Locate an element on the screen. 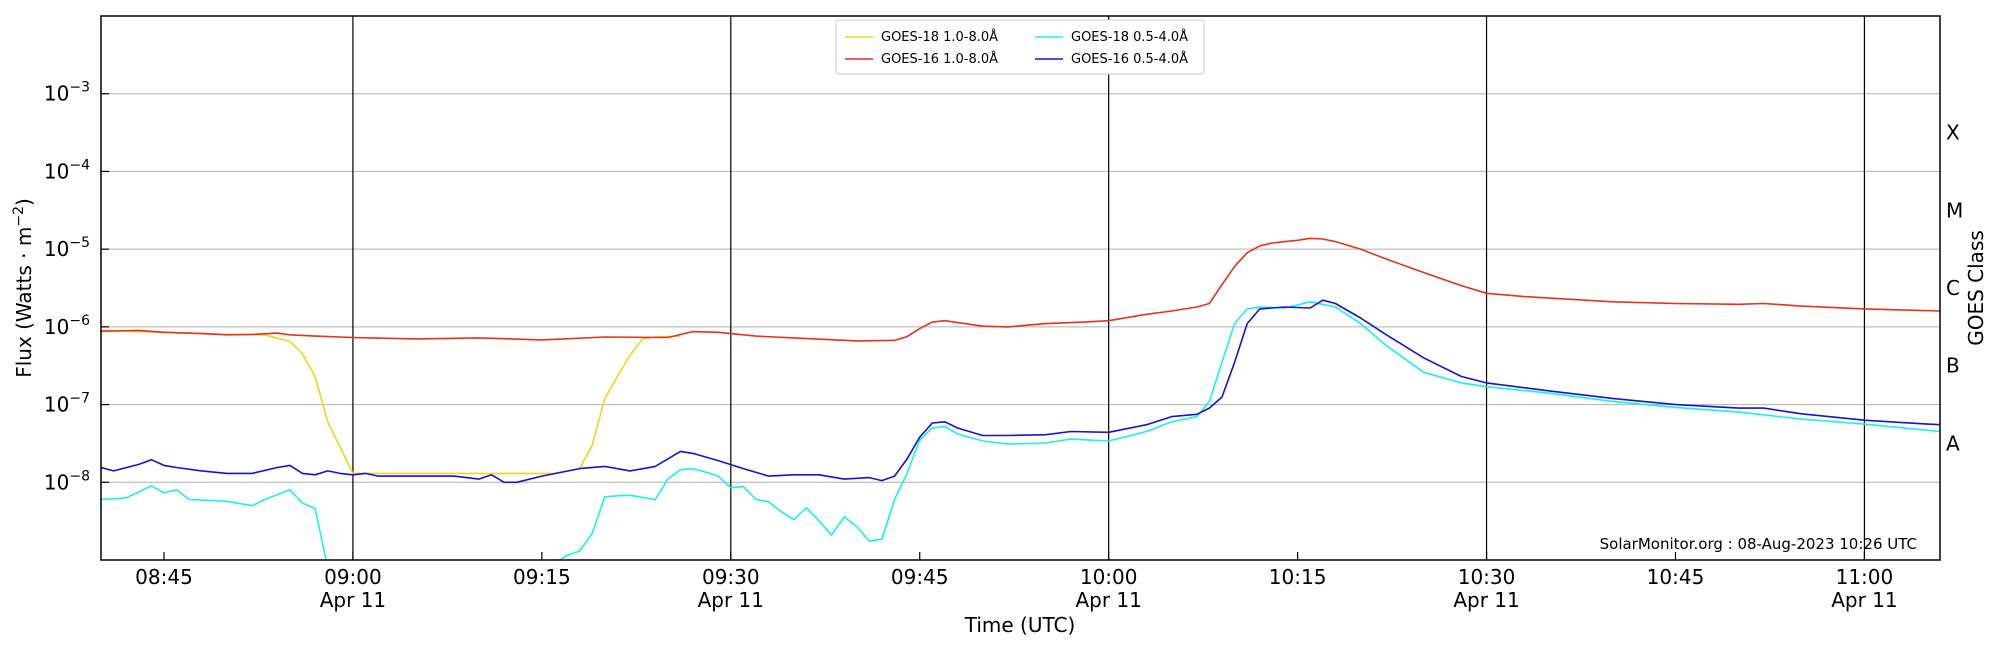 The width and height of the screenshot is (2000, 650). x-tick-label-6: 10:15 is located at coordinates (1298, 577).